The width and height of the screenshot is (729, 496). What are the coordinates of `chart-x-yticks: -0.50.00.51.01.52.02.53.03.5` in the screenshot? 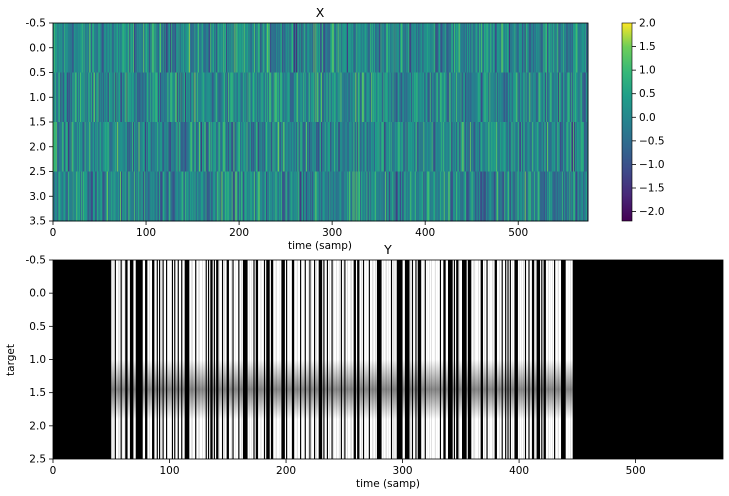 It's located at (39, 123).